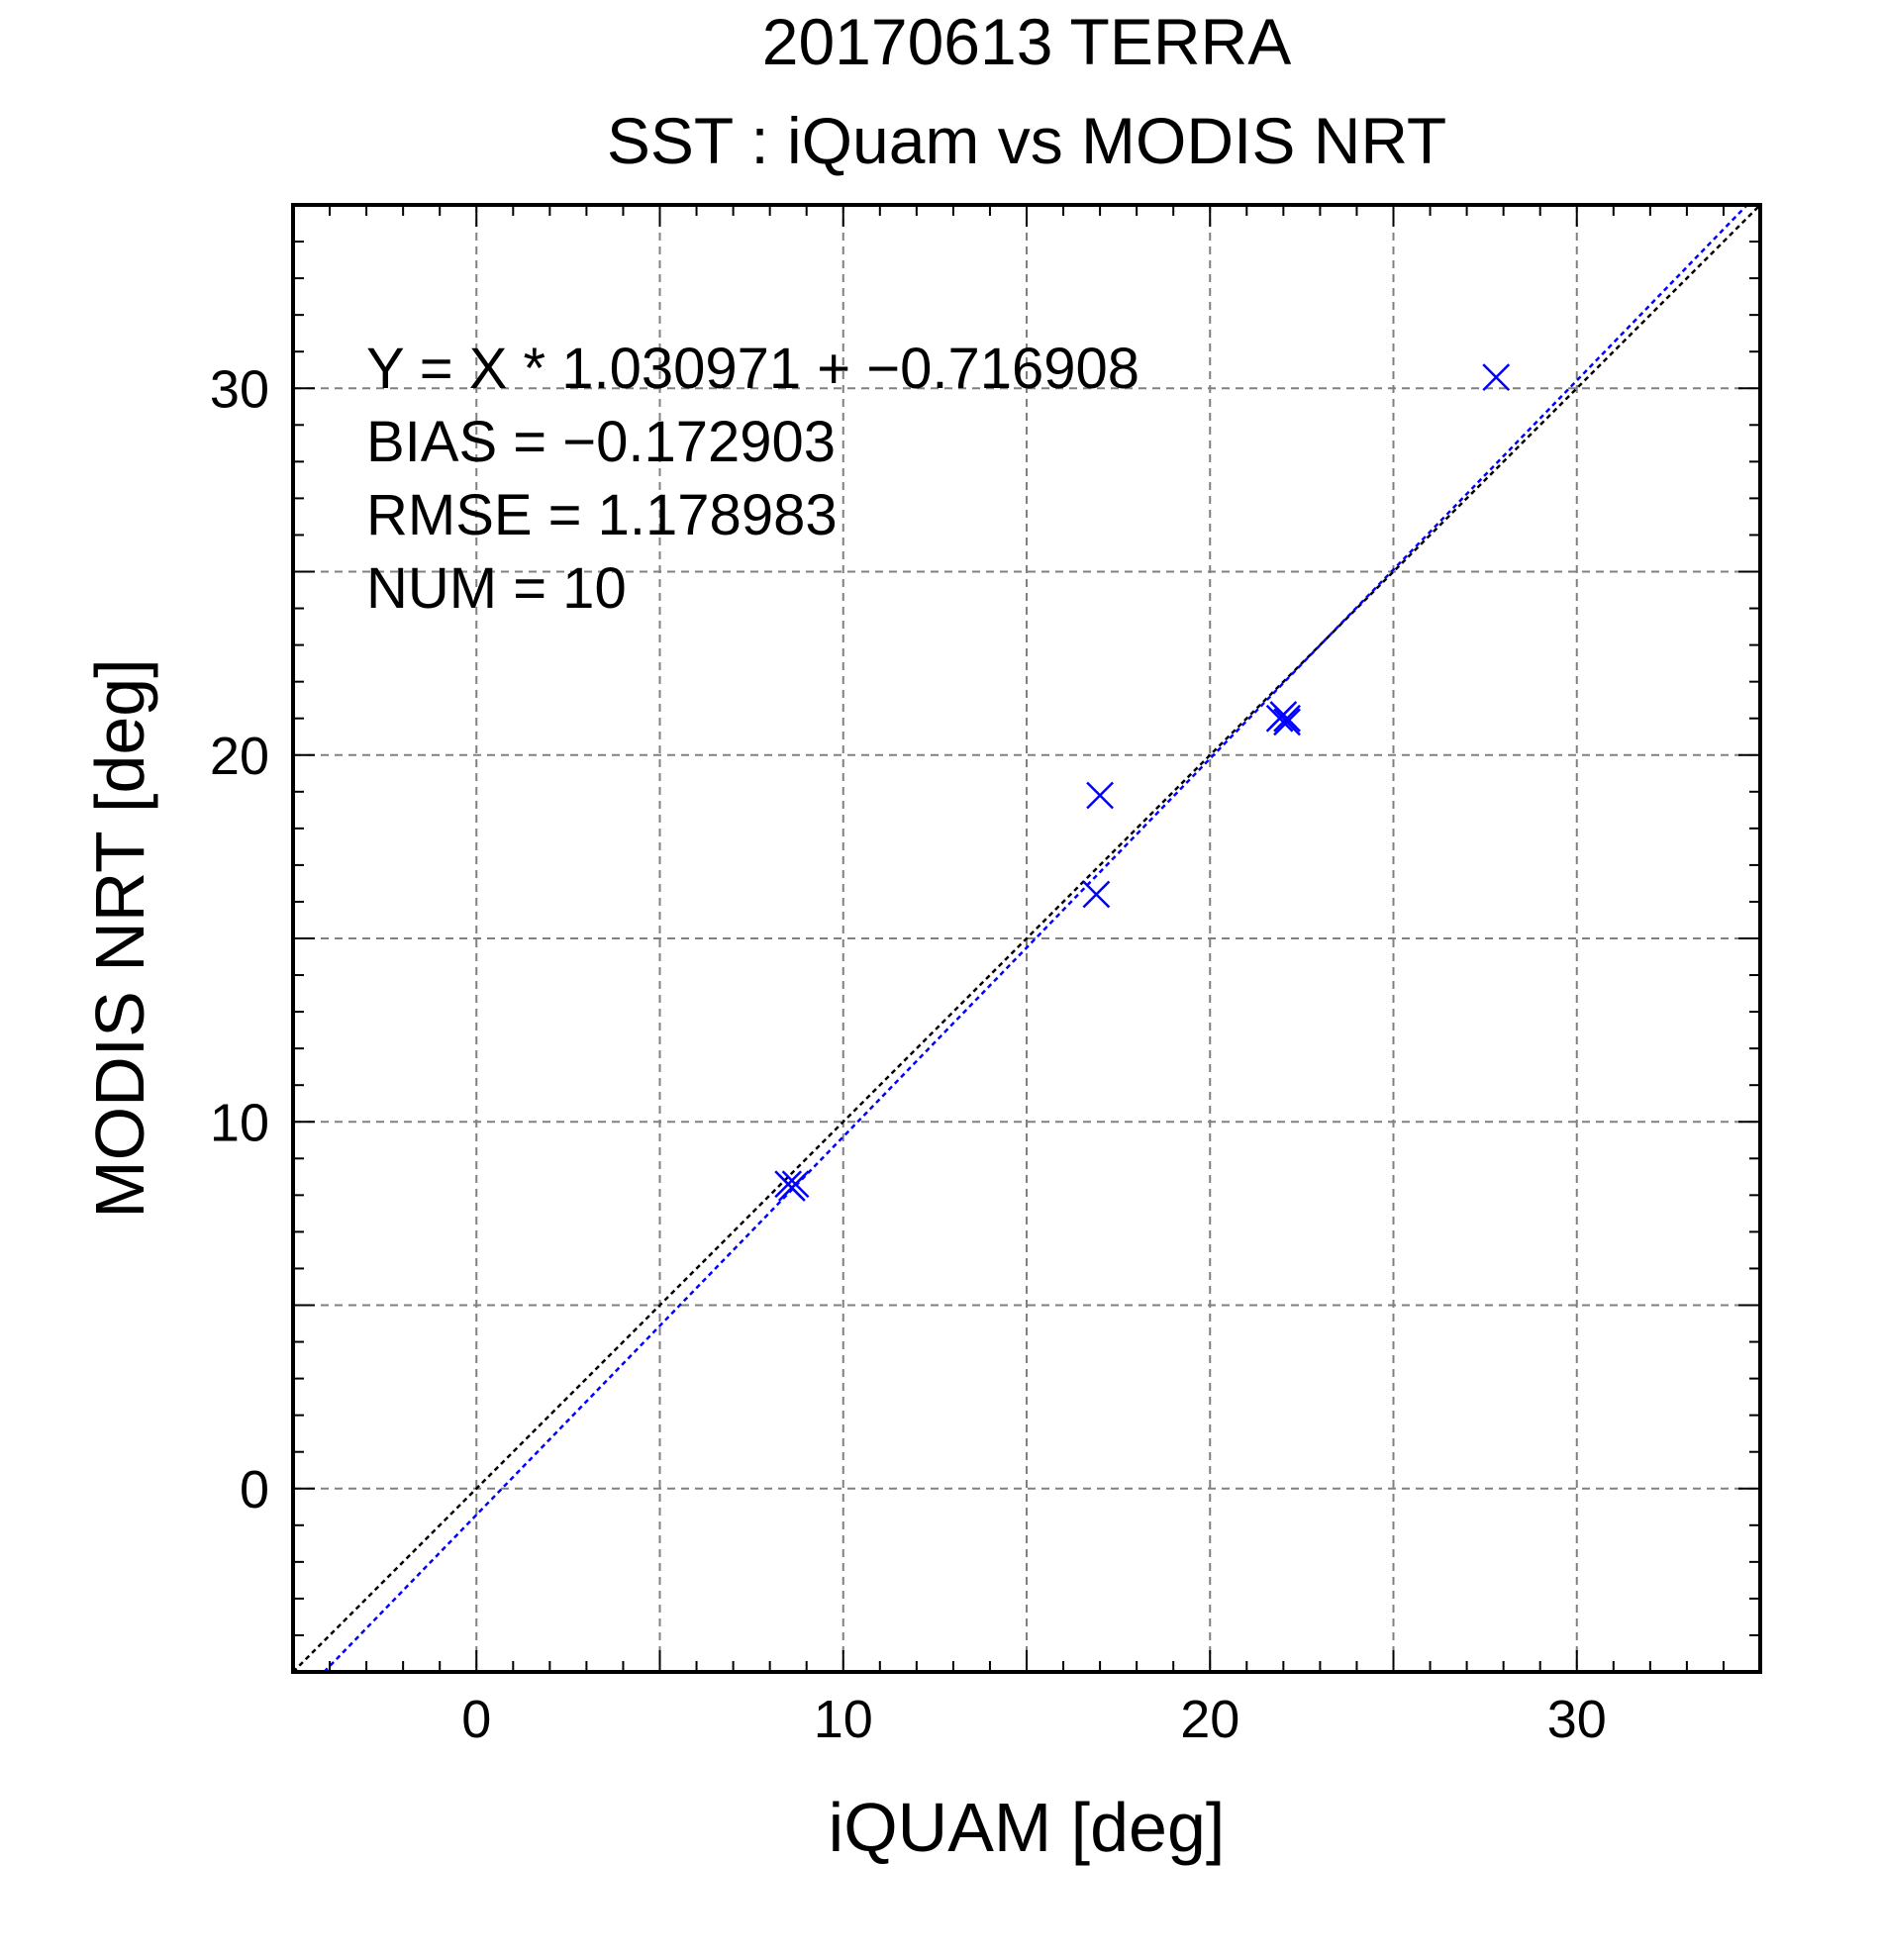 The height and width of the screenshot is (1960, 1881). Describe the element at coordinates (240, 939) in the screenshot. I see `y-tick-labels: 0 10 20 30` at that location.